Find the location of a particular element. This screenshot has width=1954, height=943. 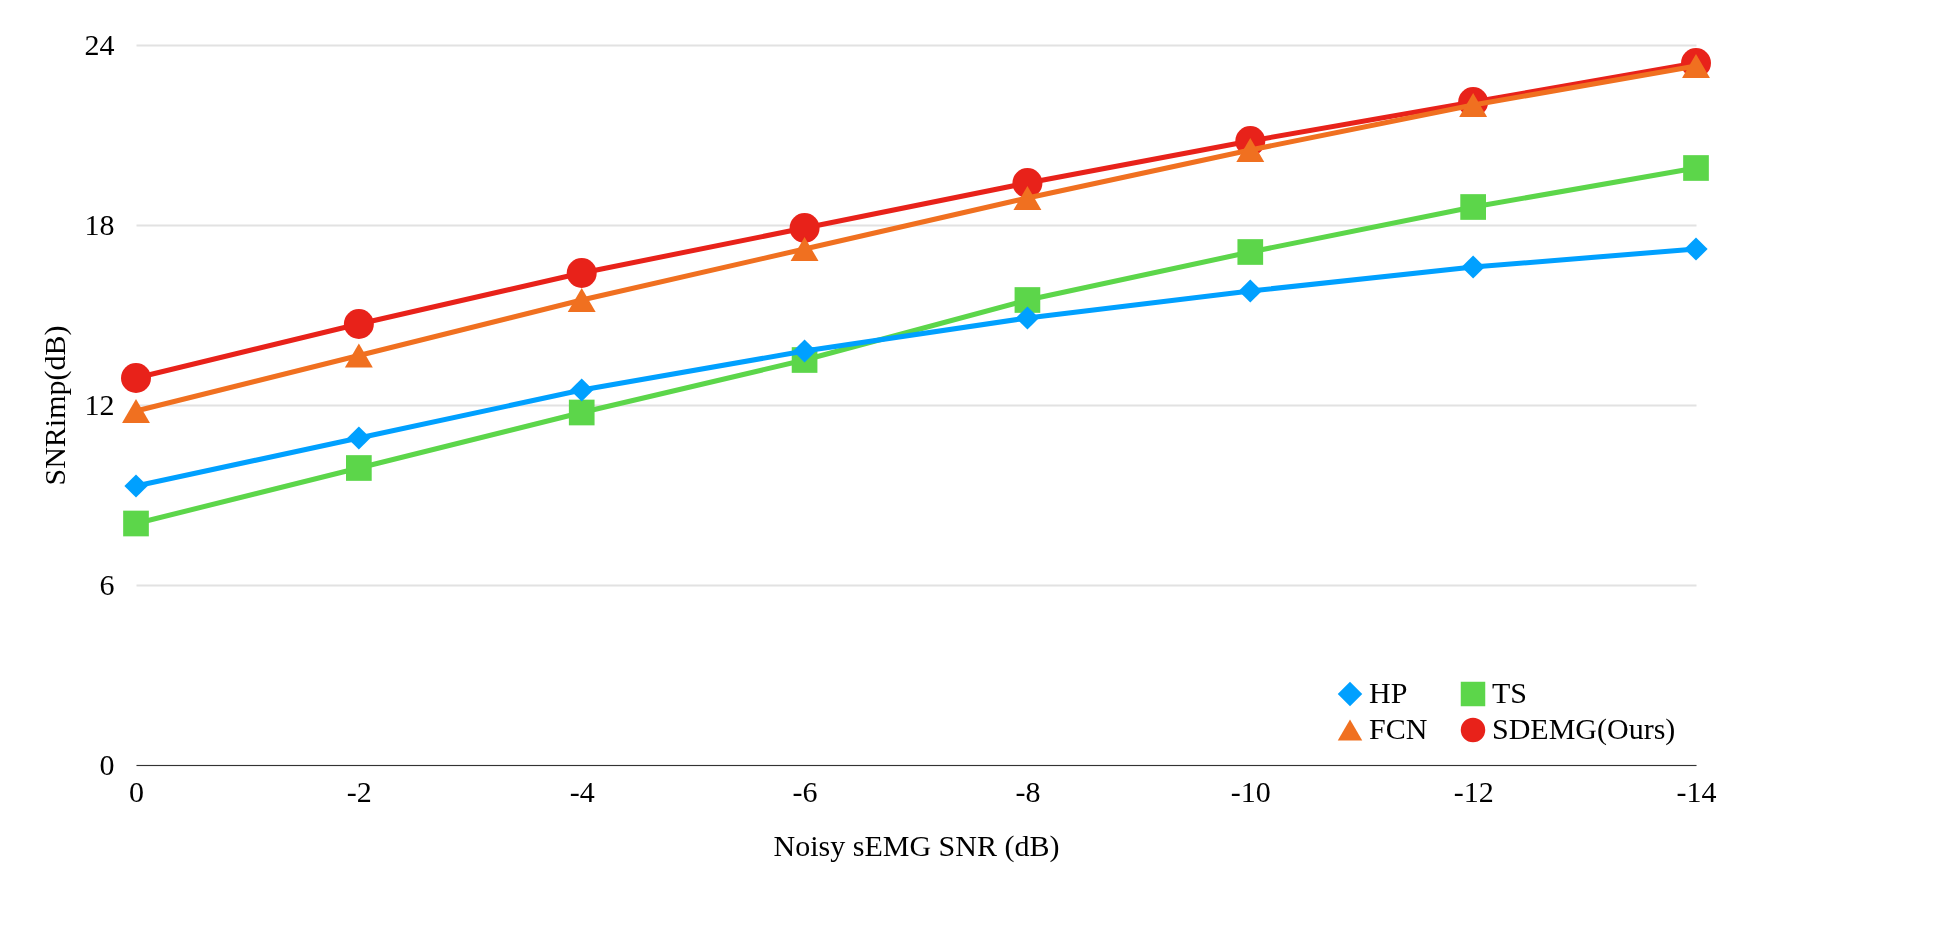

y-tick-label: 0 is located at coordinates (107, 764).